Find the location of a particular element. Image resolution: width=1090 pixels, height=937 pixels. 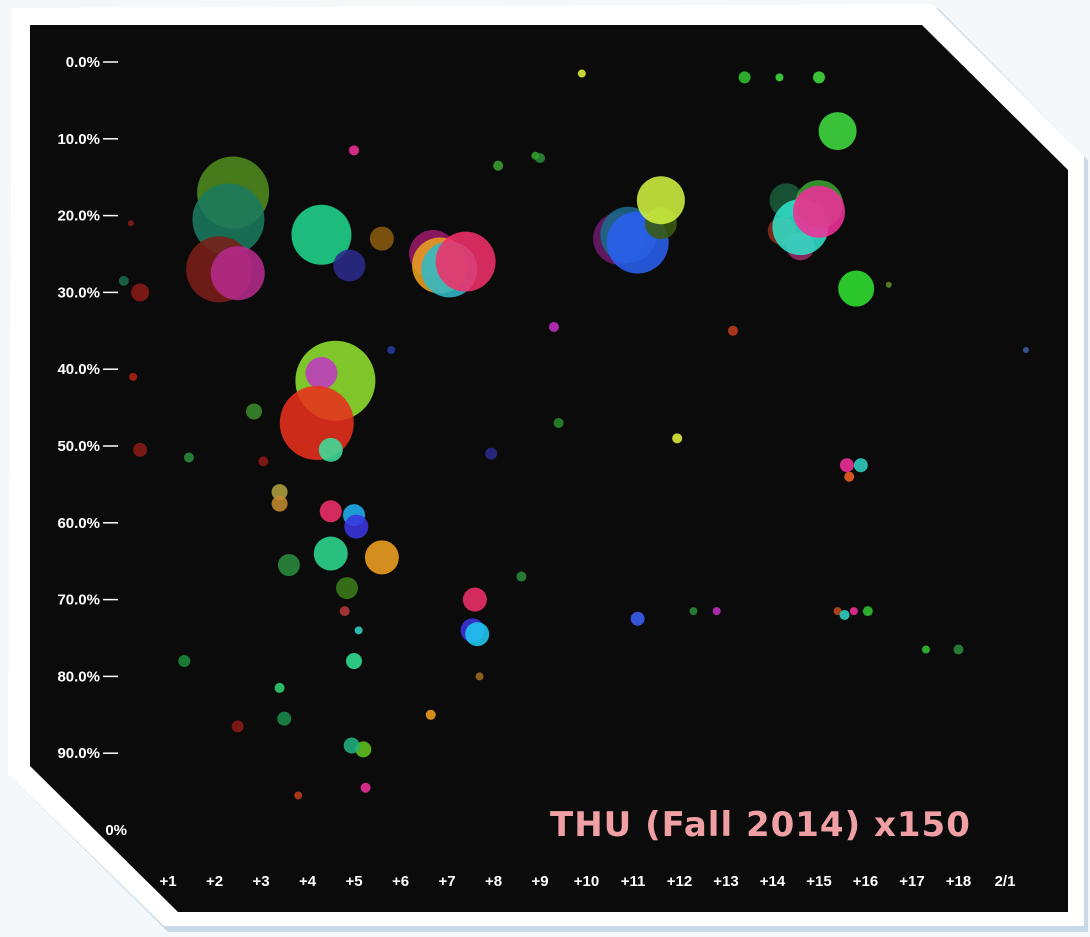

x-tick-label: +10 is located at coordinates (586, 881).